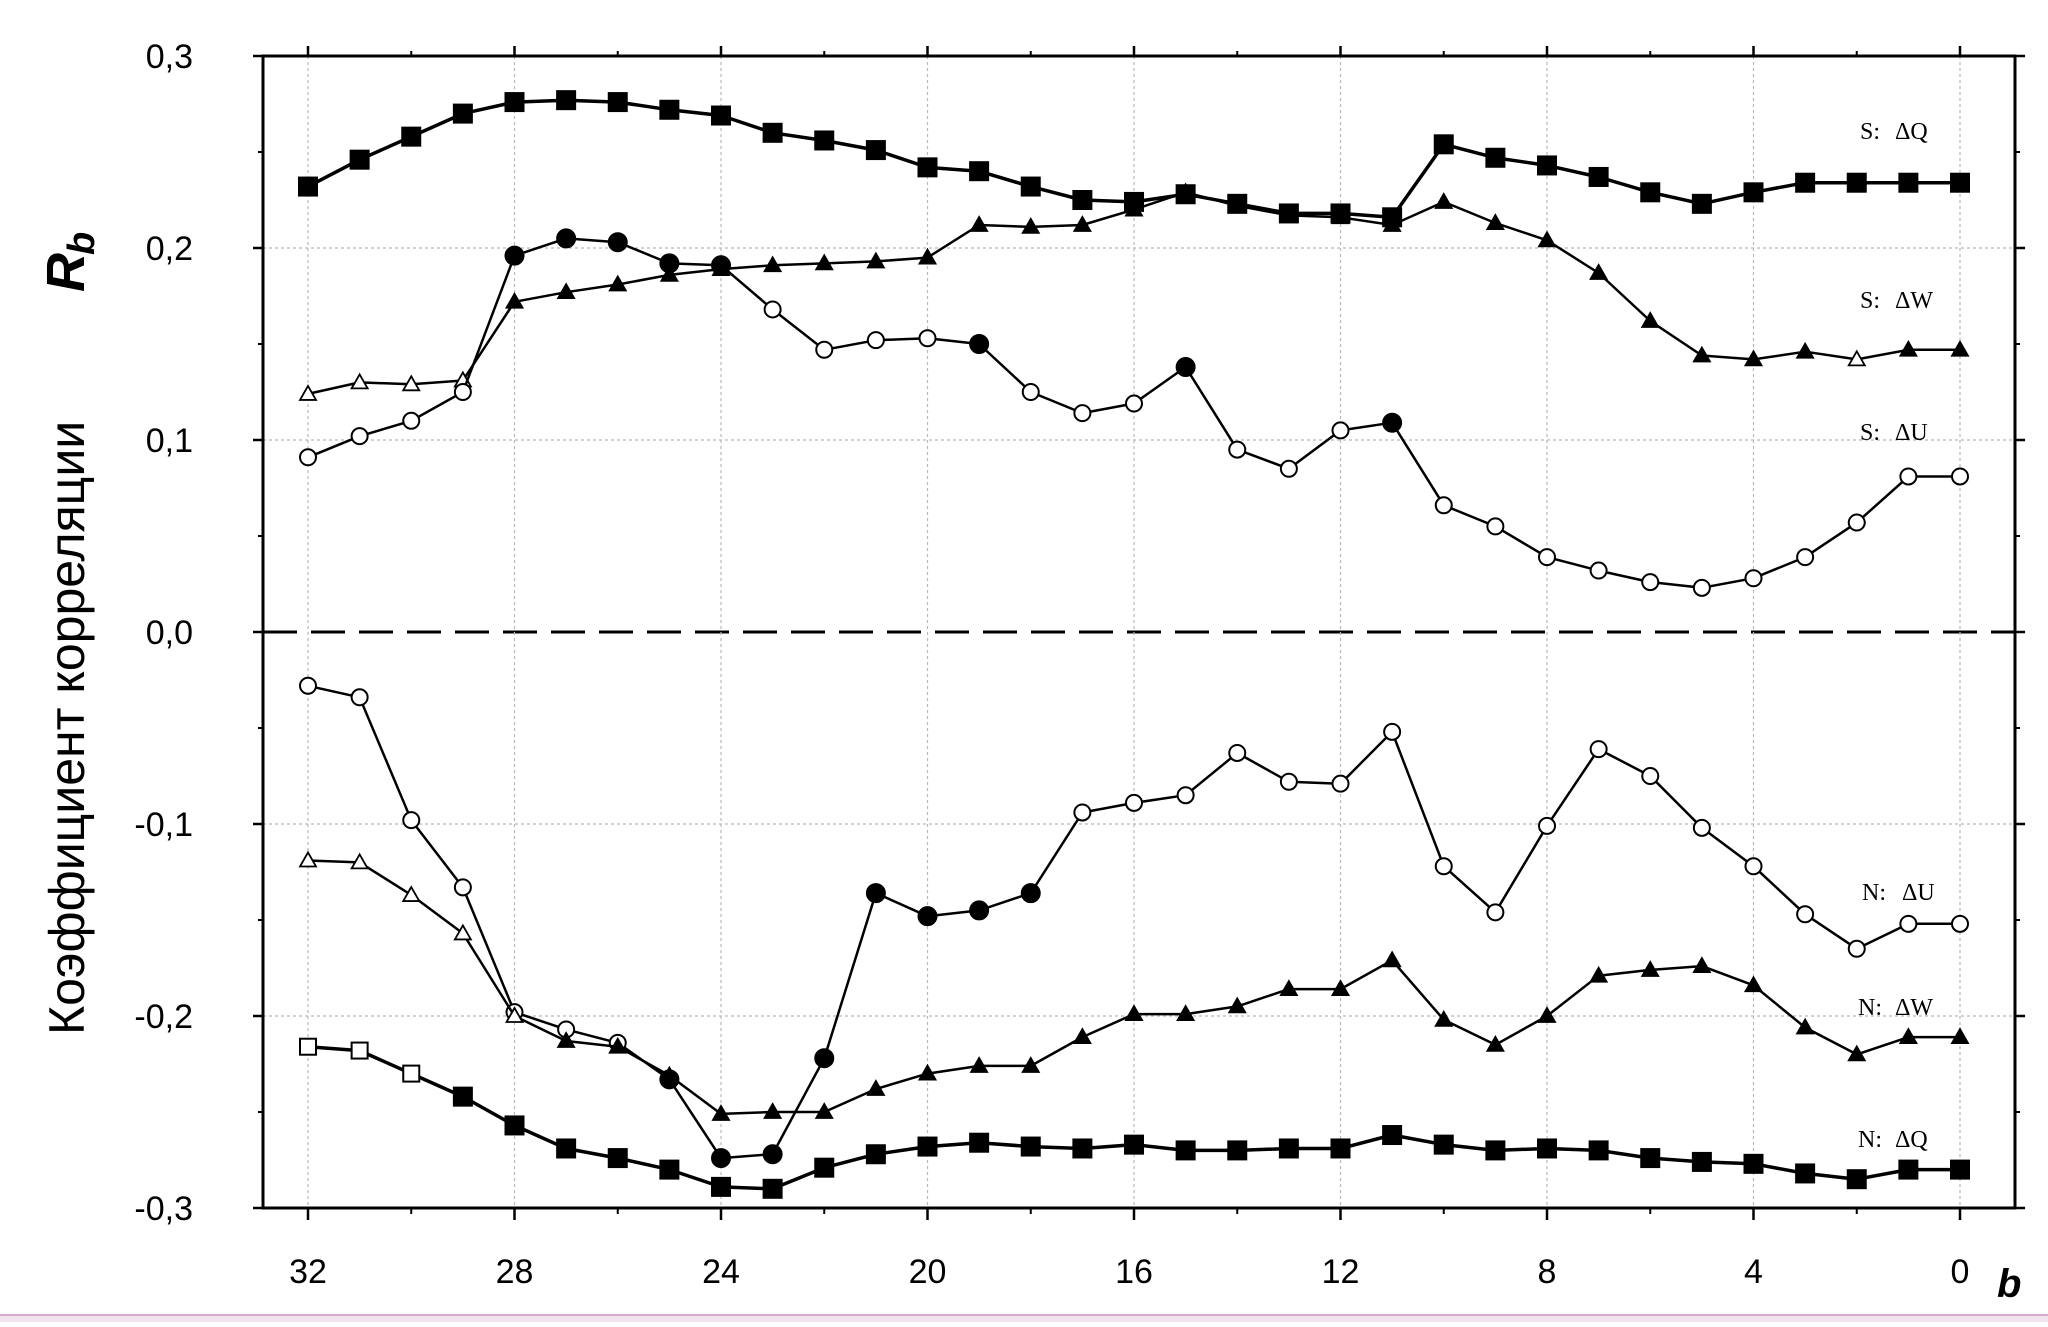 The height and width of the screenshot is (1327, 2048). Describe the element at coordinates (169, 249) in the screenshot. I see `y-tick-label: 0,2` at that location.